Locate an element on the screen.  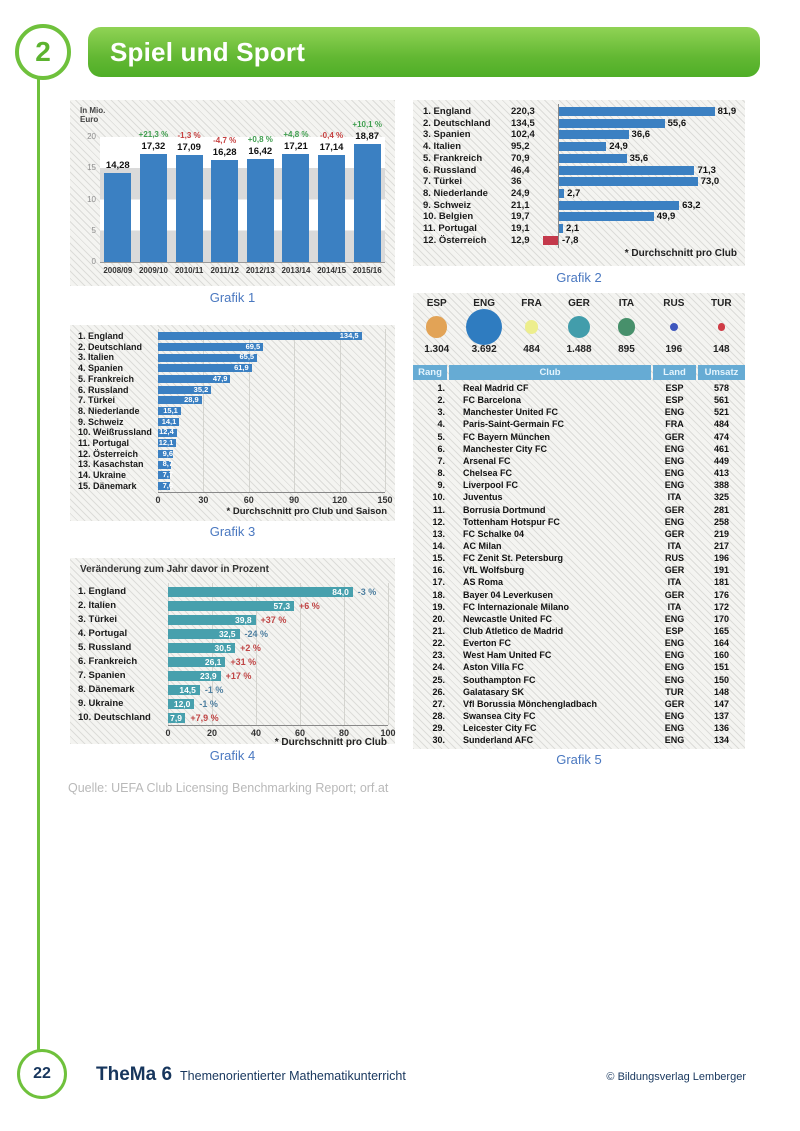
copyright: © Bildungsverlag Lemberger is located at coordinates (676, 1077).